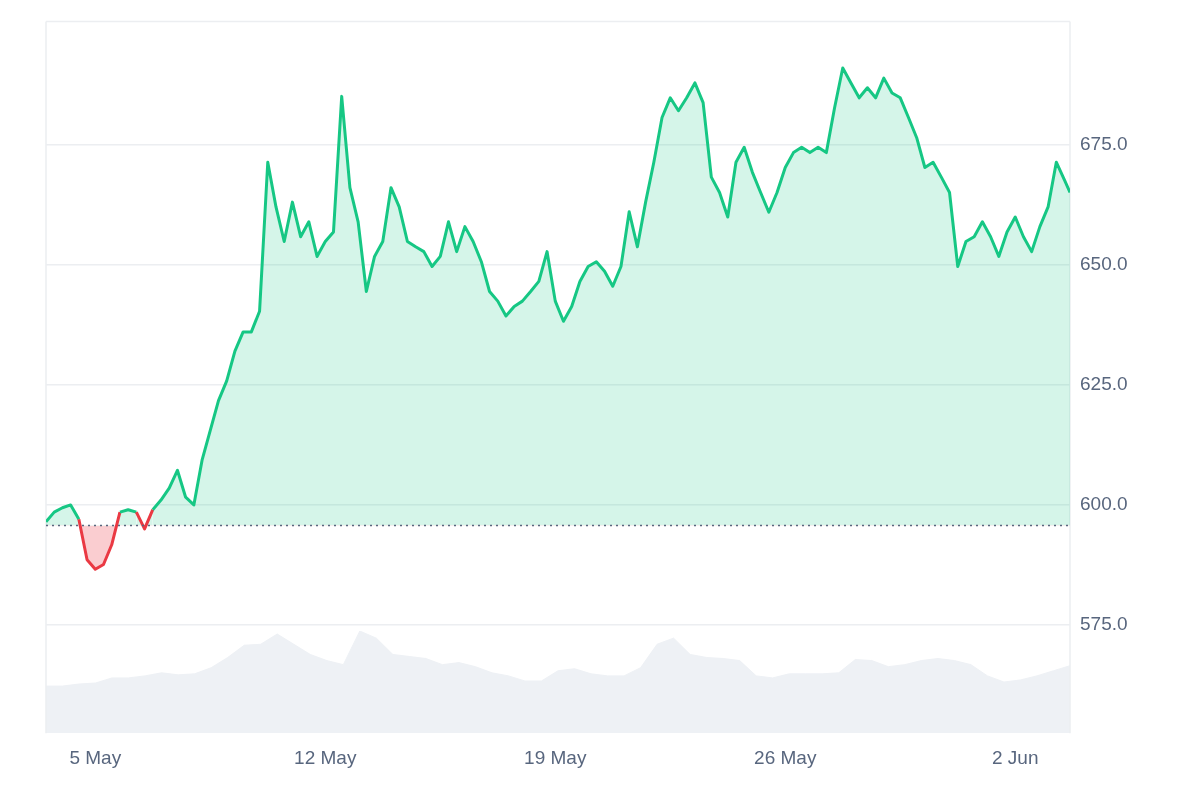  I want to click on x-tick-label: 2 Jun, so click(1015, 757).